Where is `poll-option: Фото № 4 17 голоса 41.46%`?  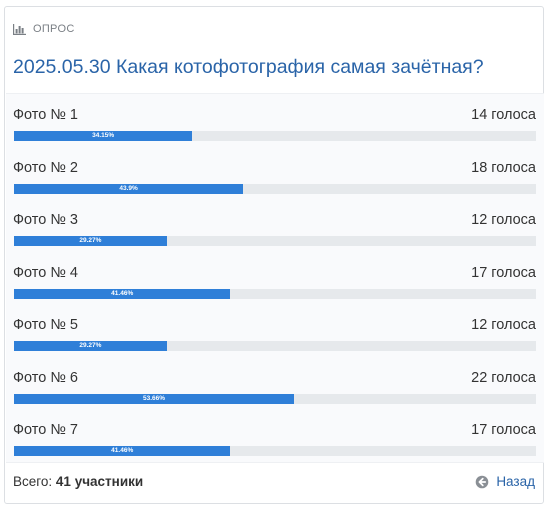 poll-option: Фото № 4 17 голоса 41.46% is located at coordinates (275, 278).